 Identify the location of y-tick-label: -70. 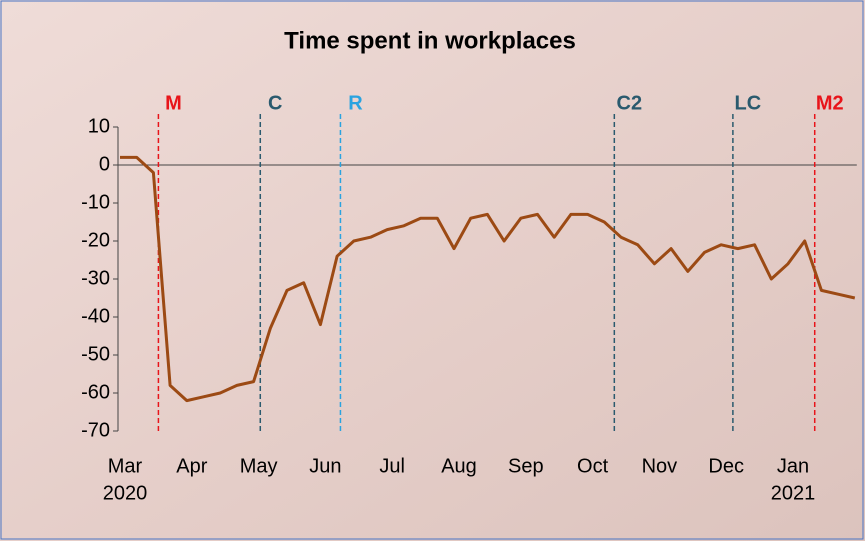
(95, 430).